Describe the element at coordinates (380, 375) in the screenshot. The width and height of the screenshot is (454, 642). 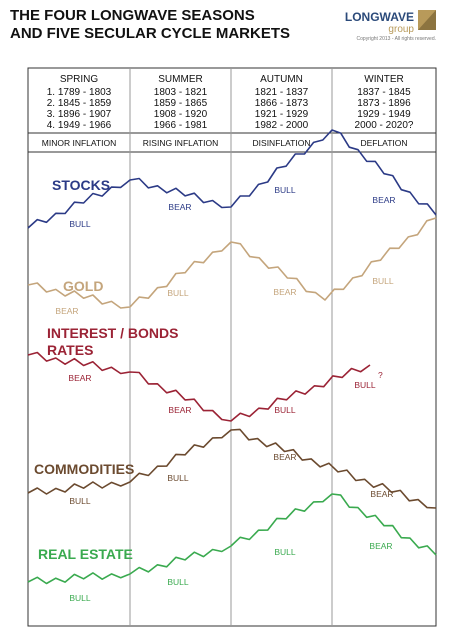
I see `trend-note: ?` at that location.